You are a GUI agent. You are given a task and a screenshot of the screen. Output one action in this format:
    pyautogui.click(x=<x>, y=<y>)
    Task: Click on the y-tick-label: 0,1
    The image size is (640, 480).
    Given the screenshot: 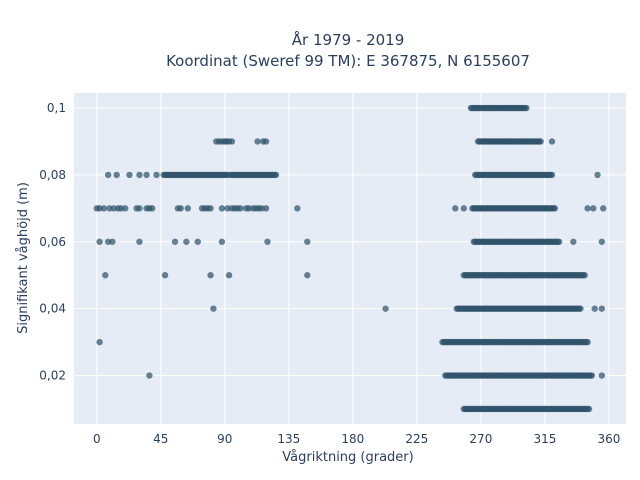 What is the action you would take?
    pyautogui.click(x=56, y=108)
    